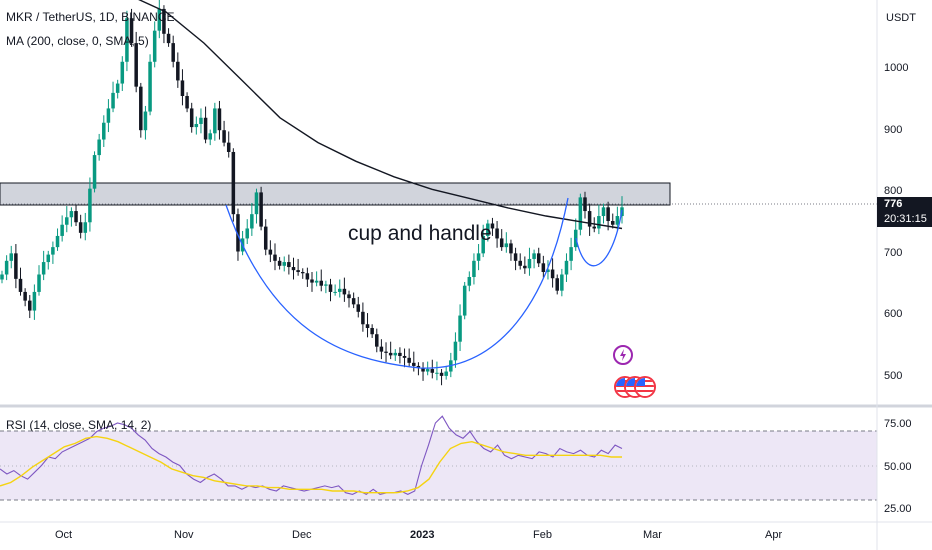  What do you see at coordinates (773, 535) in the screenshot?
I see `time-tick: Apr` at bounding box center [773, 535].